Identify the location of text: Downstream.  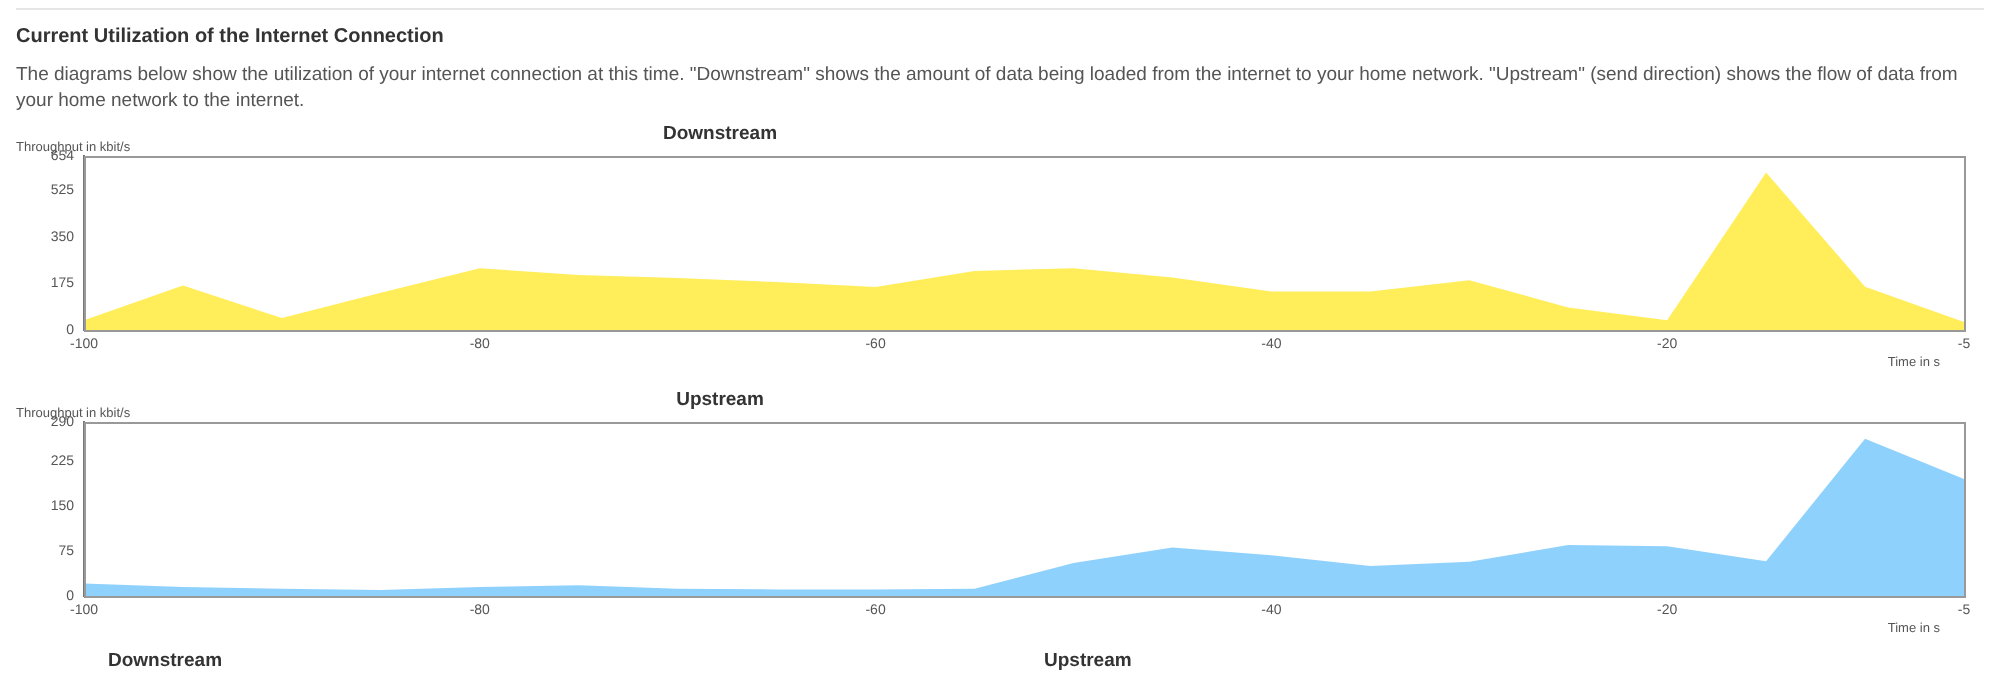
(165, 661).